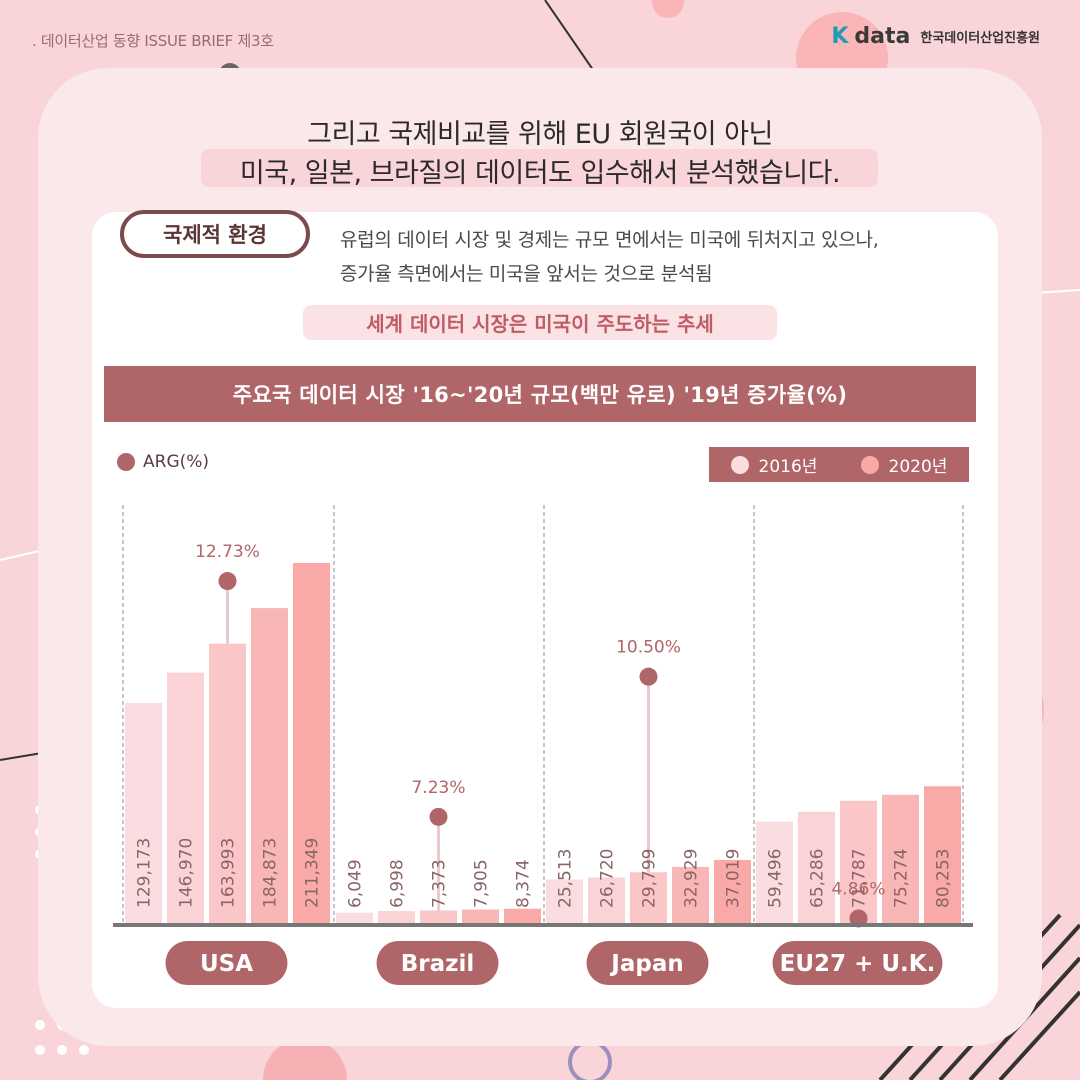 This screenshot has width=1080, height=1080. Describe the element at coordinates (839, 464) in the screenshot. I see `legend-years: 2016년 2020년` at that location.